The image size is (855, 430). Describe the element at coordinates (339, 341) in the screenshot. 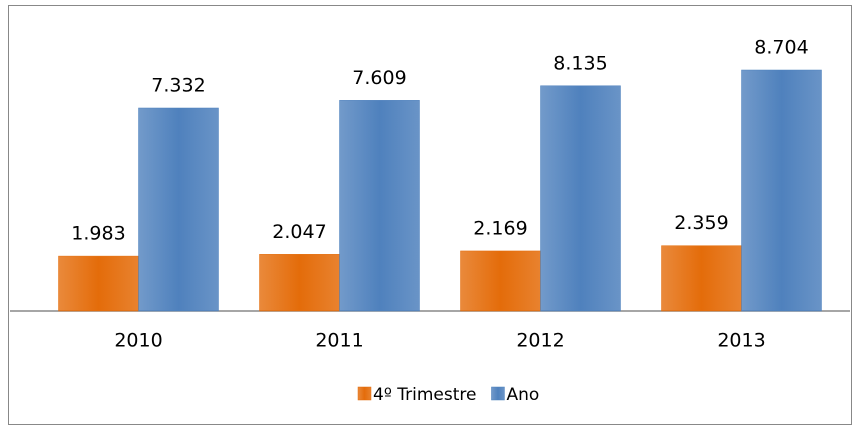

I see `x-tick-label: 2011` at that location.